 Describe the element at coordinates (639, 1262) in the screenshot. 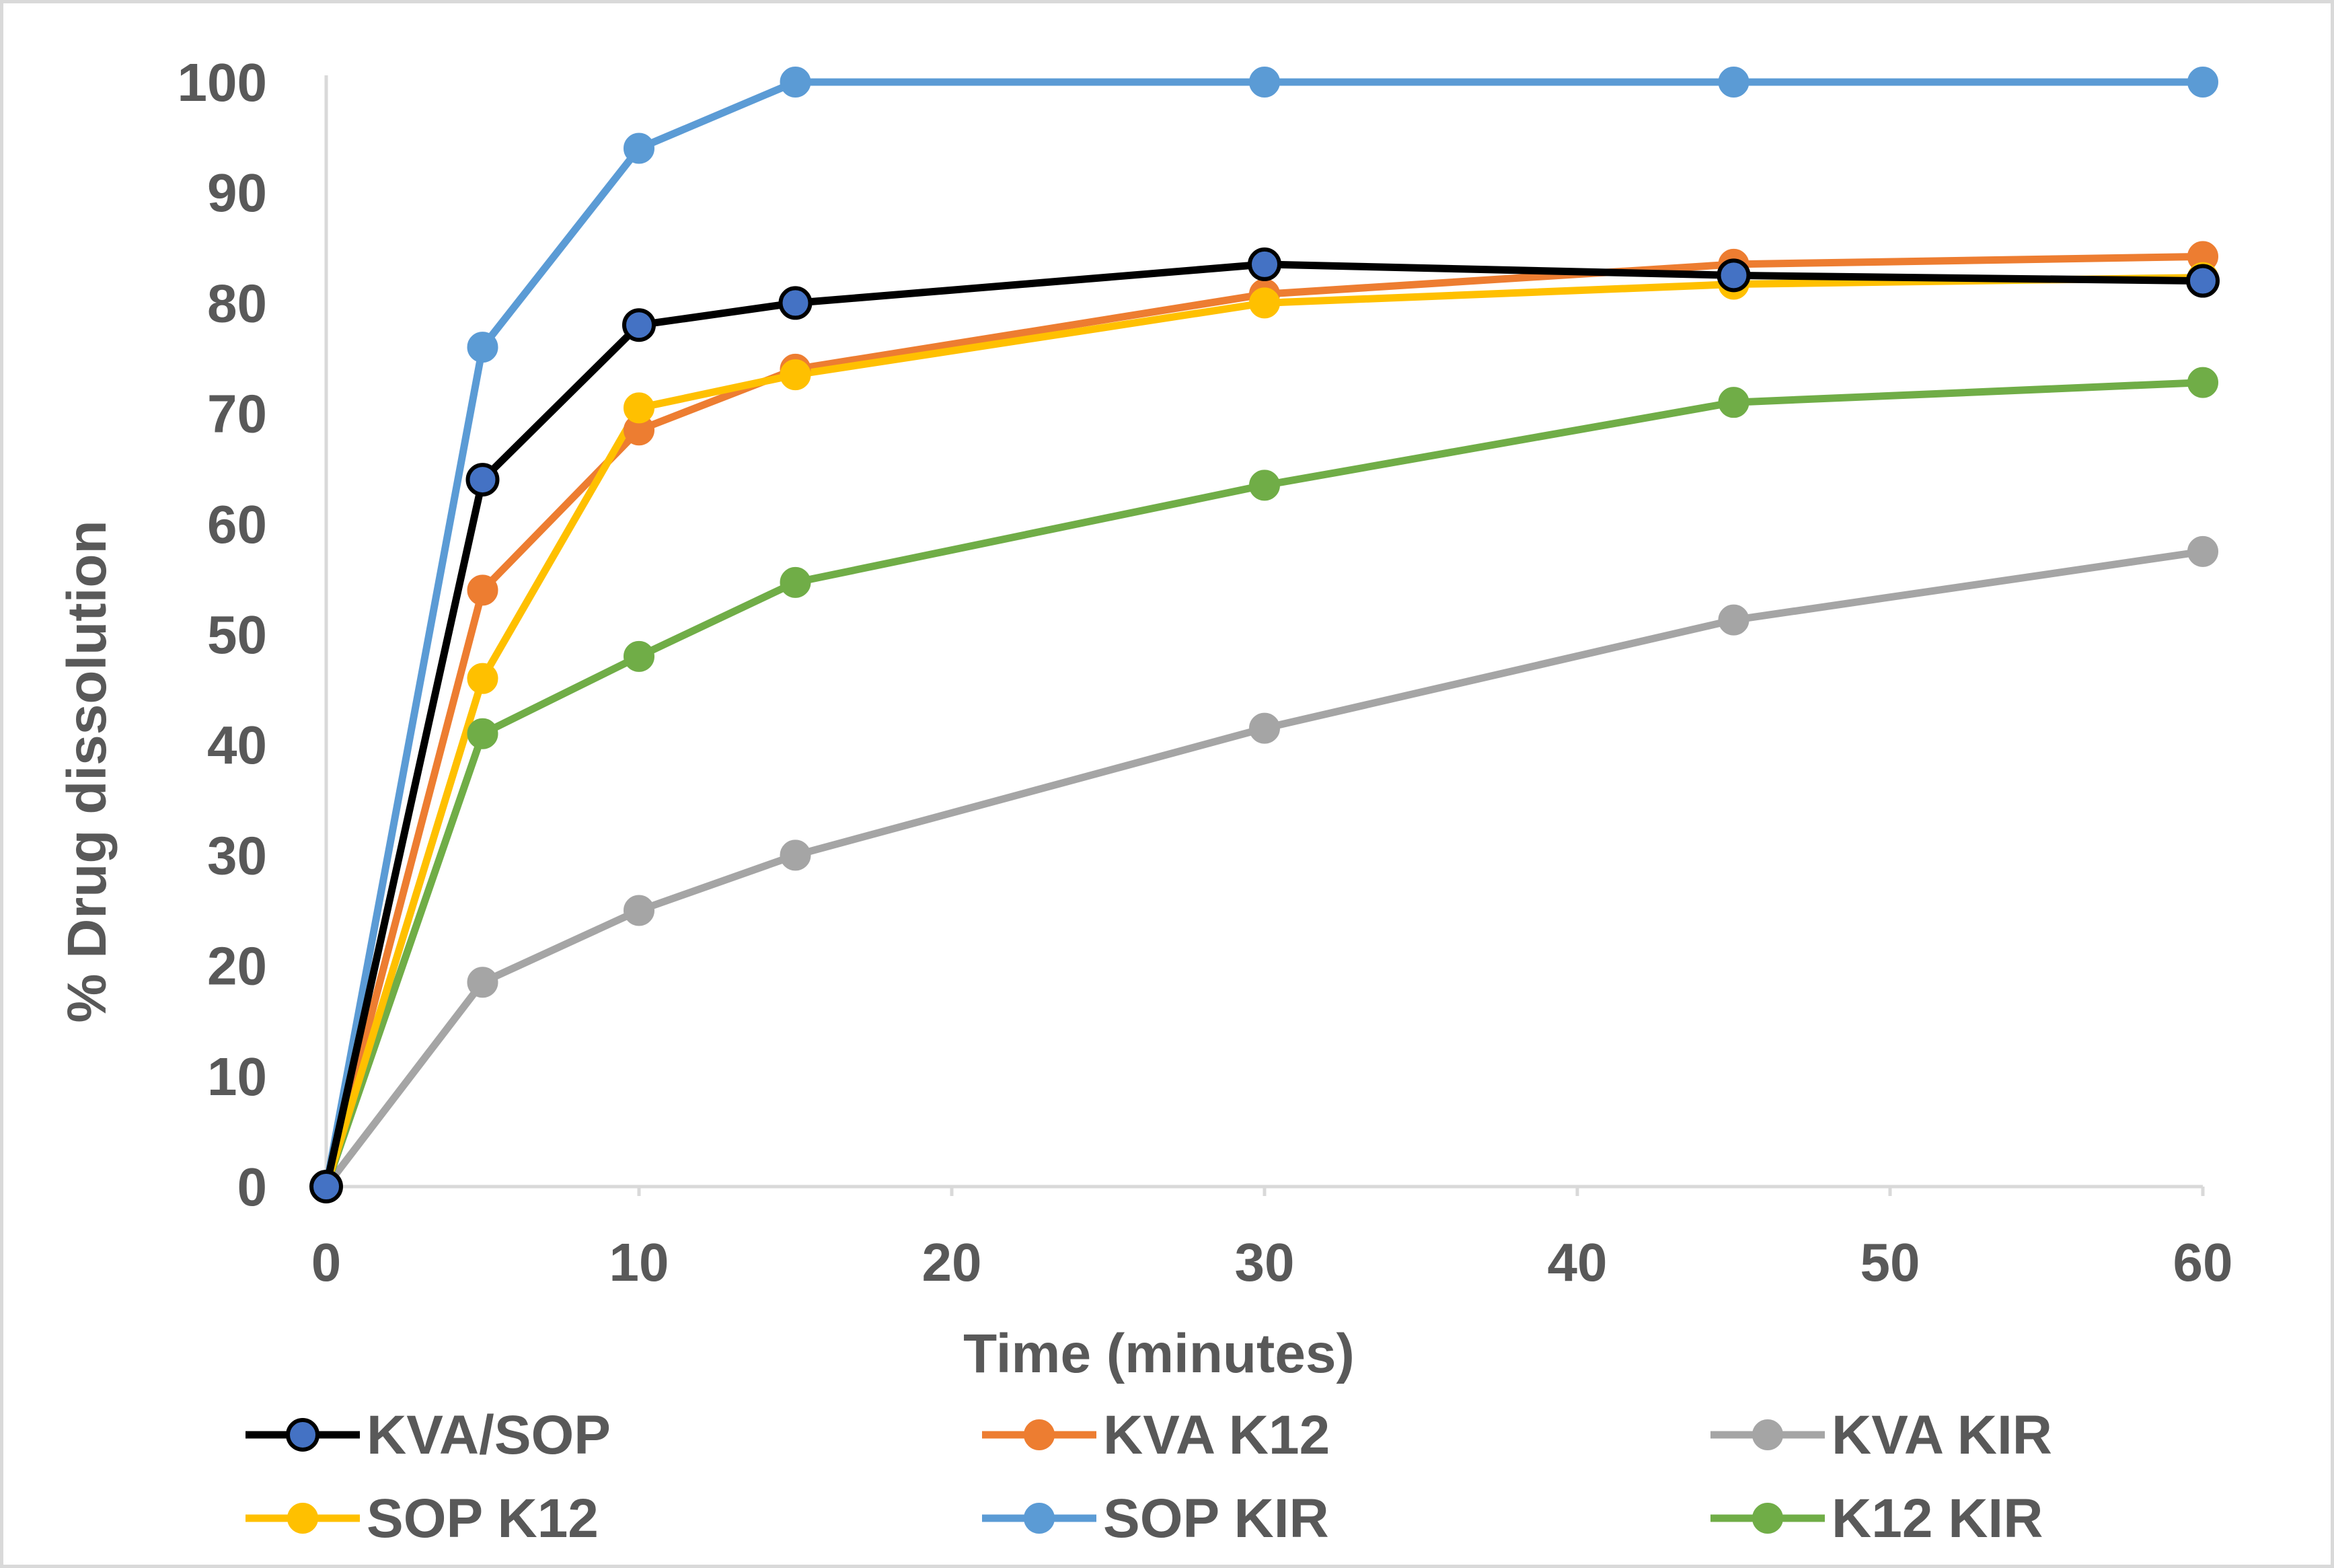

I see `x-tick-label: 10` at that location.